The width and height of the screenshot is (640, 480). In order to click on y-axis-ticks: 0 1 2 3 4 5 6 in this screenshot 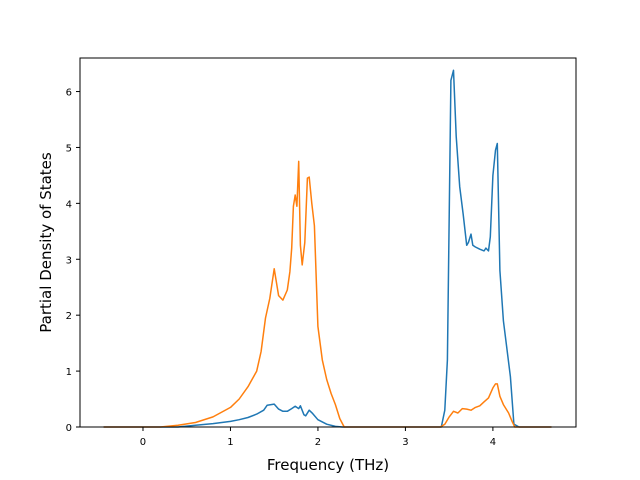, I will do `click(73, 261)`.